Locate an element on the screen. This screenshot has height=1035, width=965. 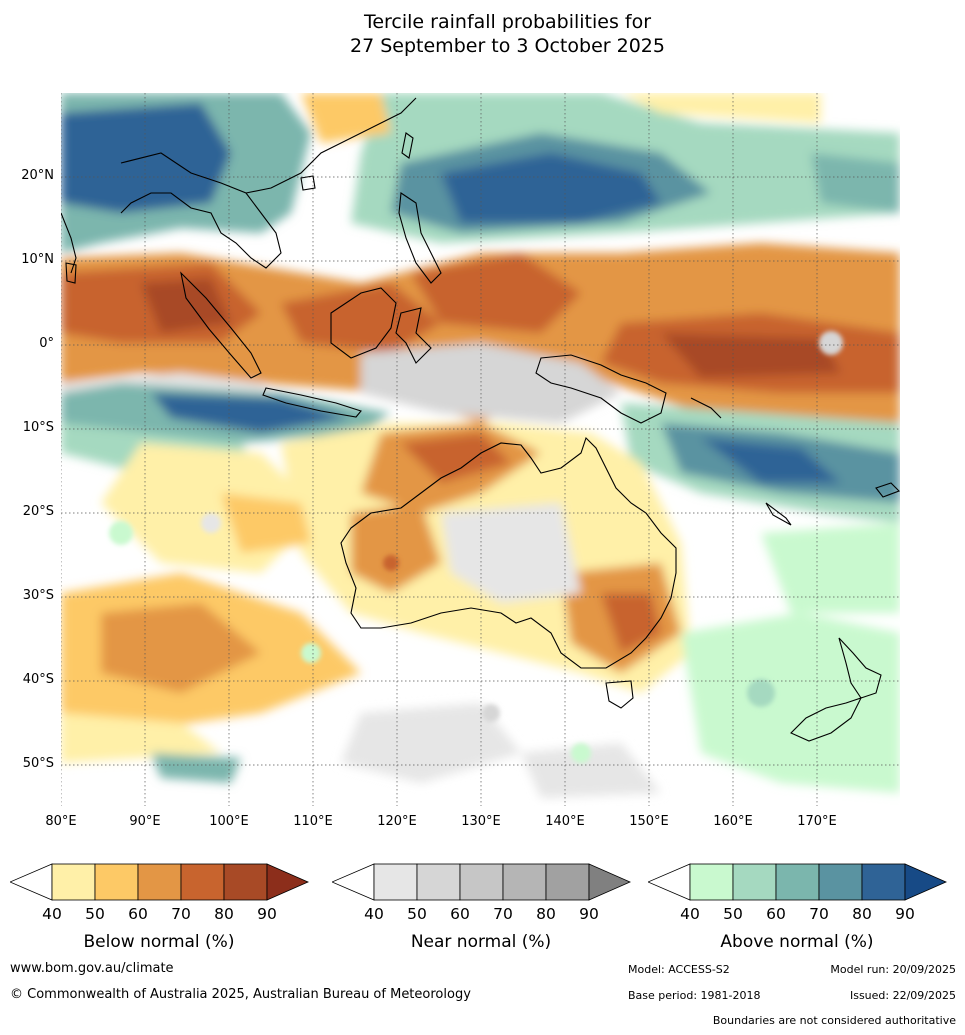
above-tick-90: 90 is located at coordinates (905, 914).